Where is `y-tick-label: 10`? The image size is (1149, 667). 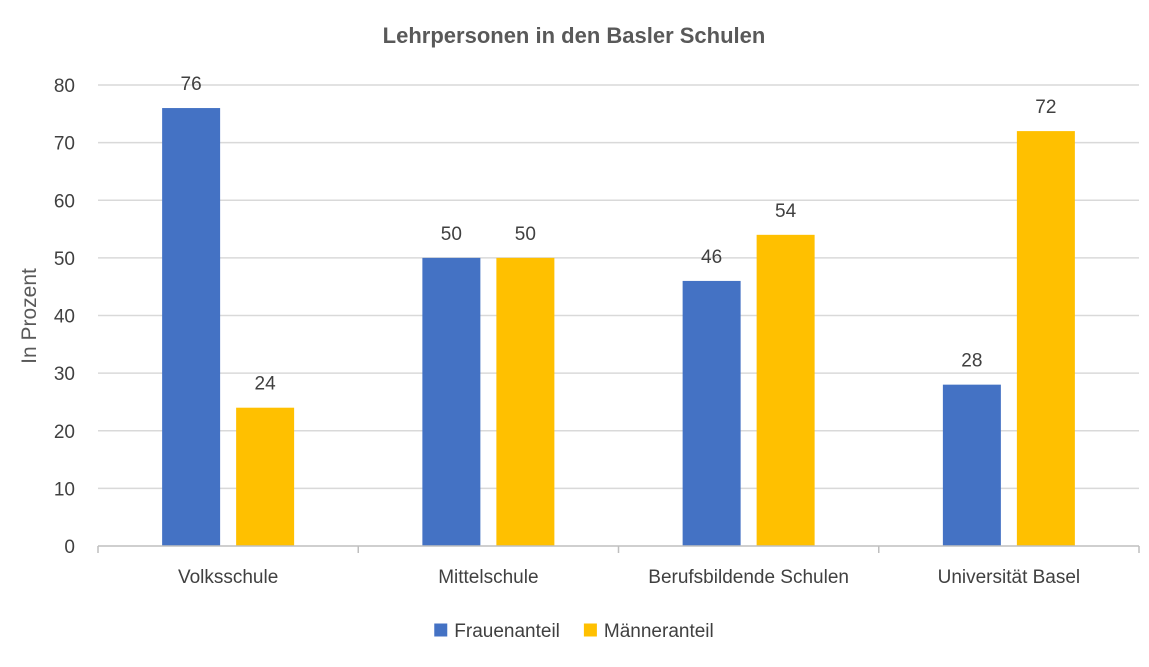 y-tick-label: 10 is located at coordinates (64, 489).